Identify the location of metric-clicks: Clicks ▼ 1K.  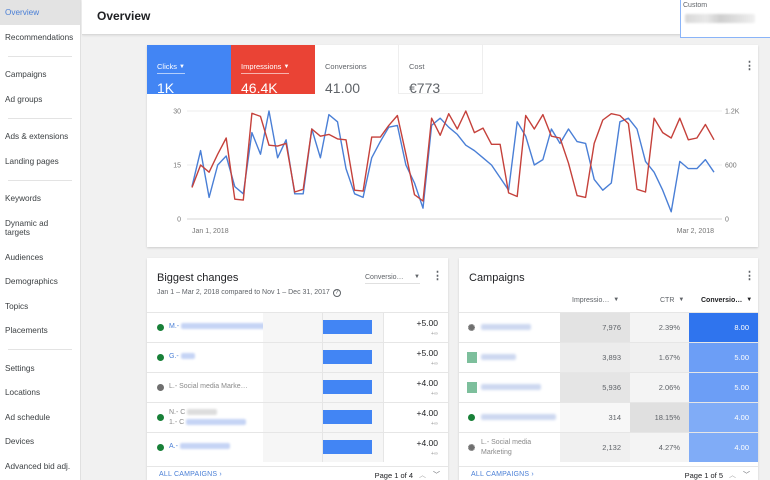
(189, 70).